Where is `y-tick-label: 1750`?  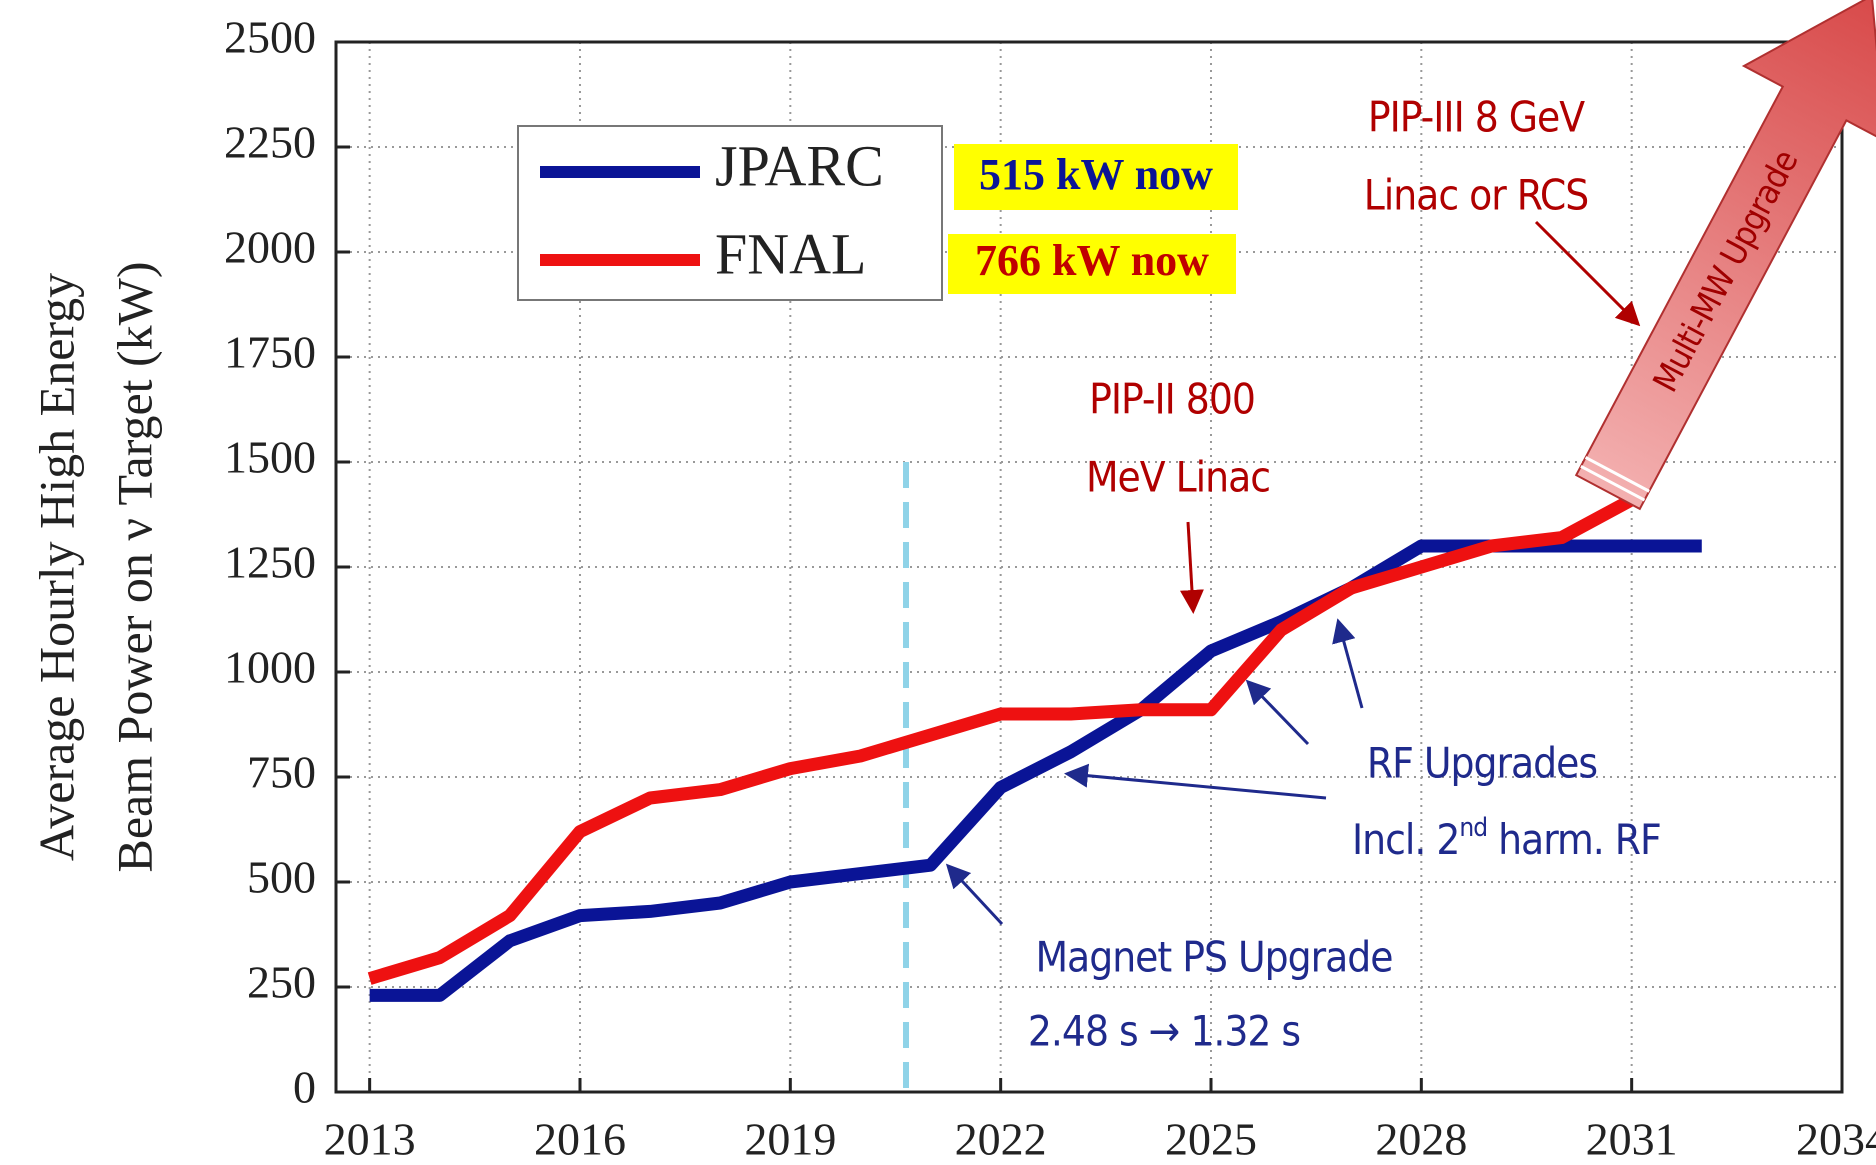
y-tick-label: 1750 is located at coordinates (270, 352).